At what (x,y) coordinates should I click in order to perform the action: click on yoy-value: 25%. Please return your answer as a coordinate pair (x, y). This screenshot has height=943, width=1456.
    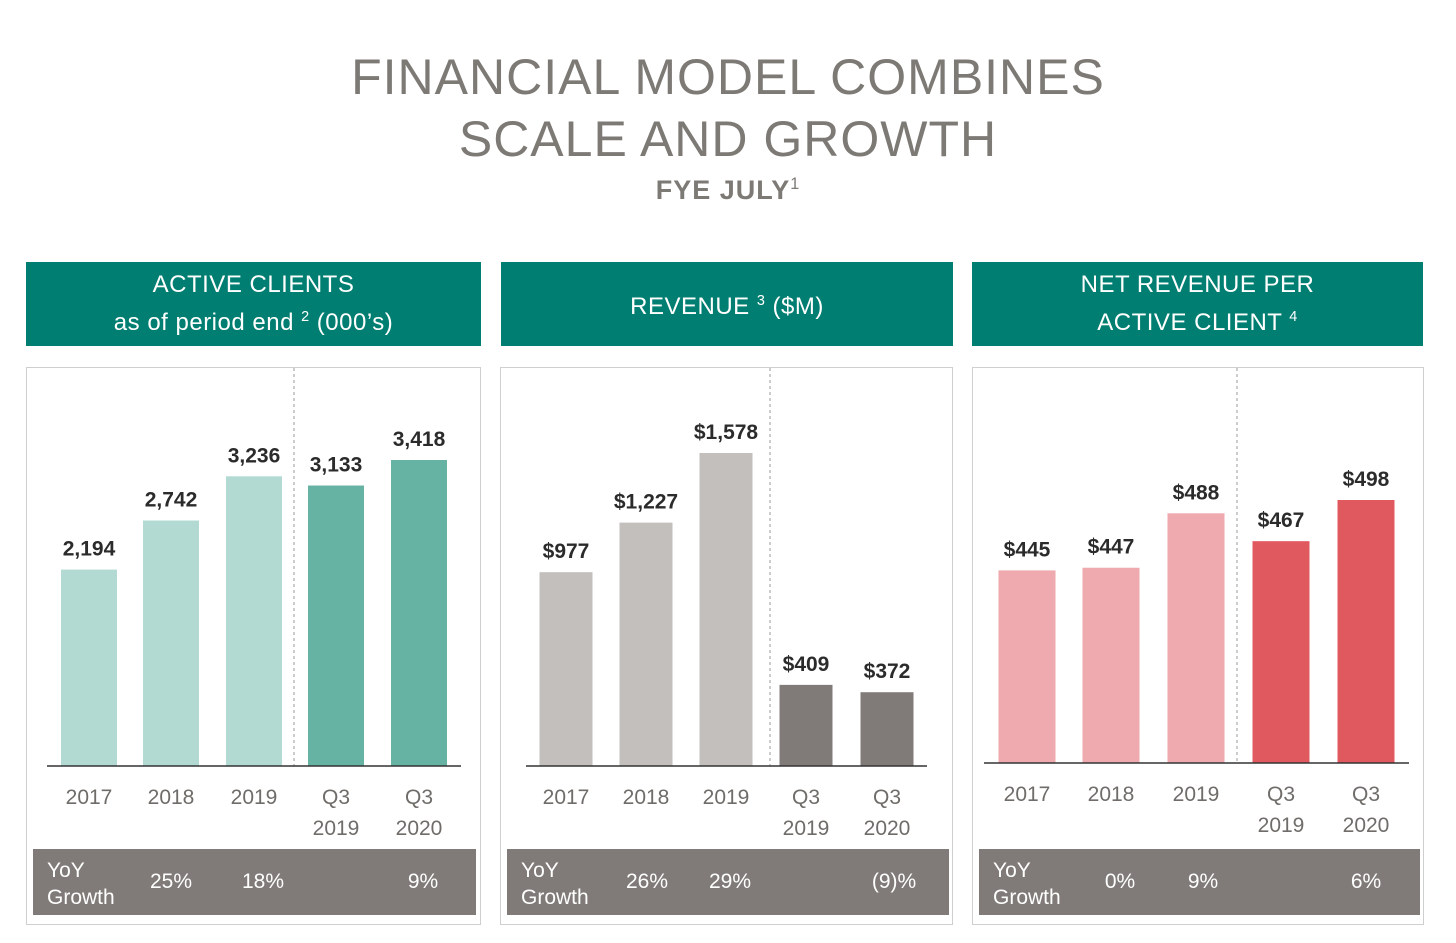
    Looking at the image, I should click on (171, 881).